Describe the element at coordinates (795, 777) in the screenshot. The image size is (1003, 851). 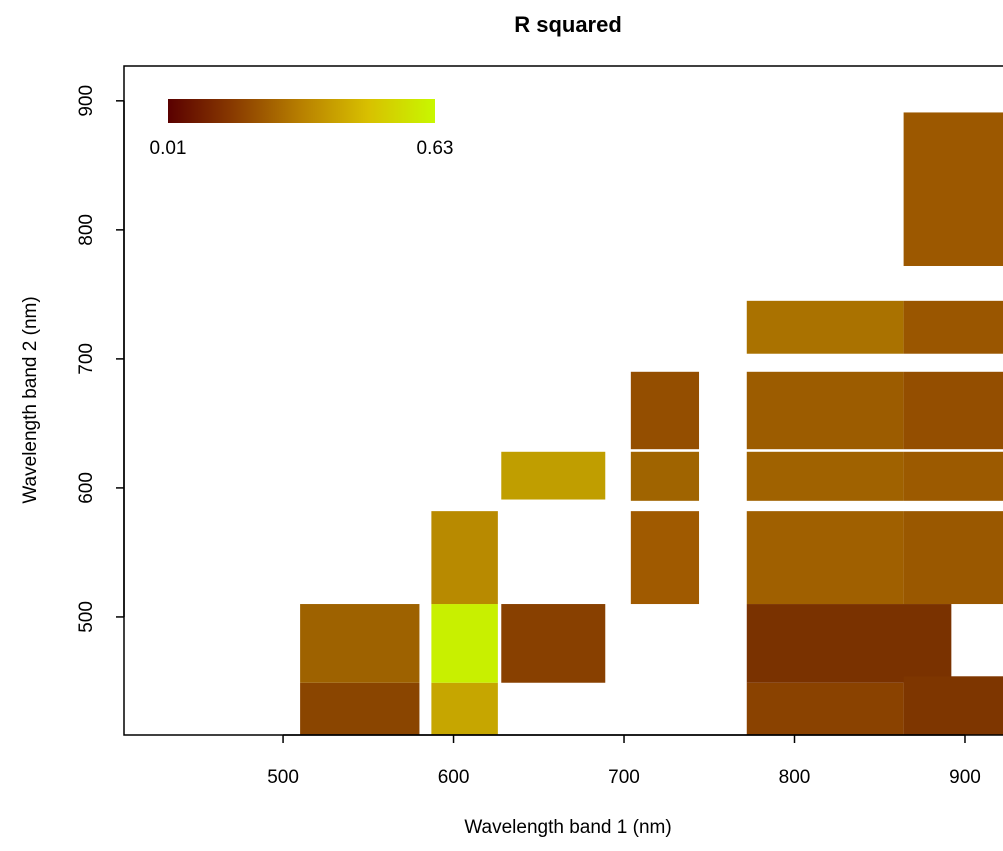
I see `x-tick-label: 800` at that location.